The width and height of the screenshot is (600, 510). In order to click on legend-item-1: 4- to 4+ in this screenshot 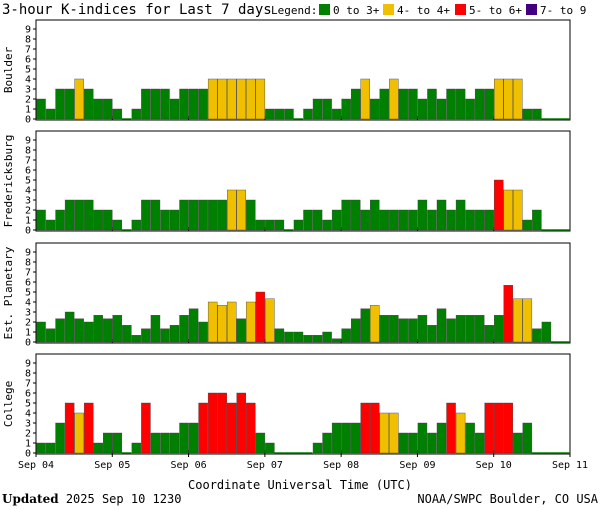, I will do `click(423, 10)`.